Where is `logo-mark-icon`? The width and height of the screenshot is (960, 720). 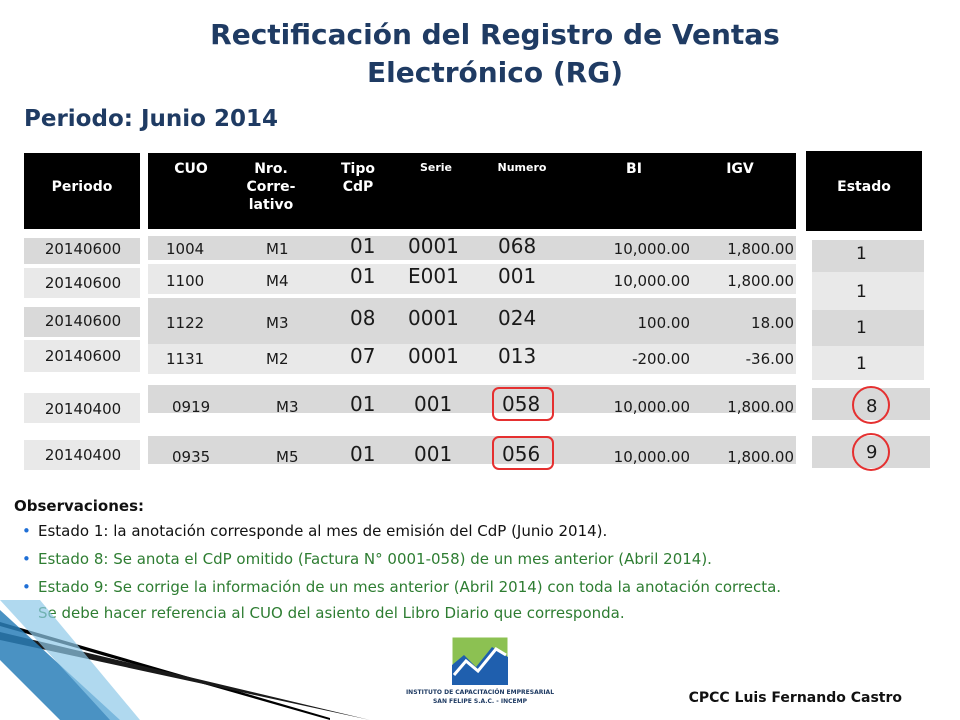 logo-mark-icon is located at coordinates (480, 661).